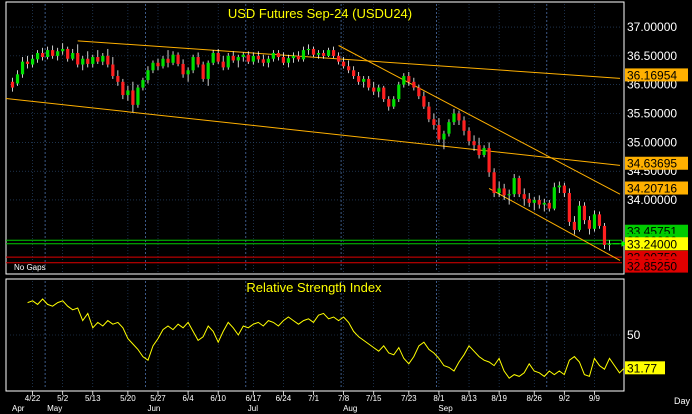 The image size is (692, 414). What do you see at coordinates (445, 408) in the screenshot?
I see `month-label: Sep` at bounding box center [445, 408].